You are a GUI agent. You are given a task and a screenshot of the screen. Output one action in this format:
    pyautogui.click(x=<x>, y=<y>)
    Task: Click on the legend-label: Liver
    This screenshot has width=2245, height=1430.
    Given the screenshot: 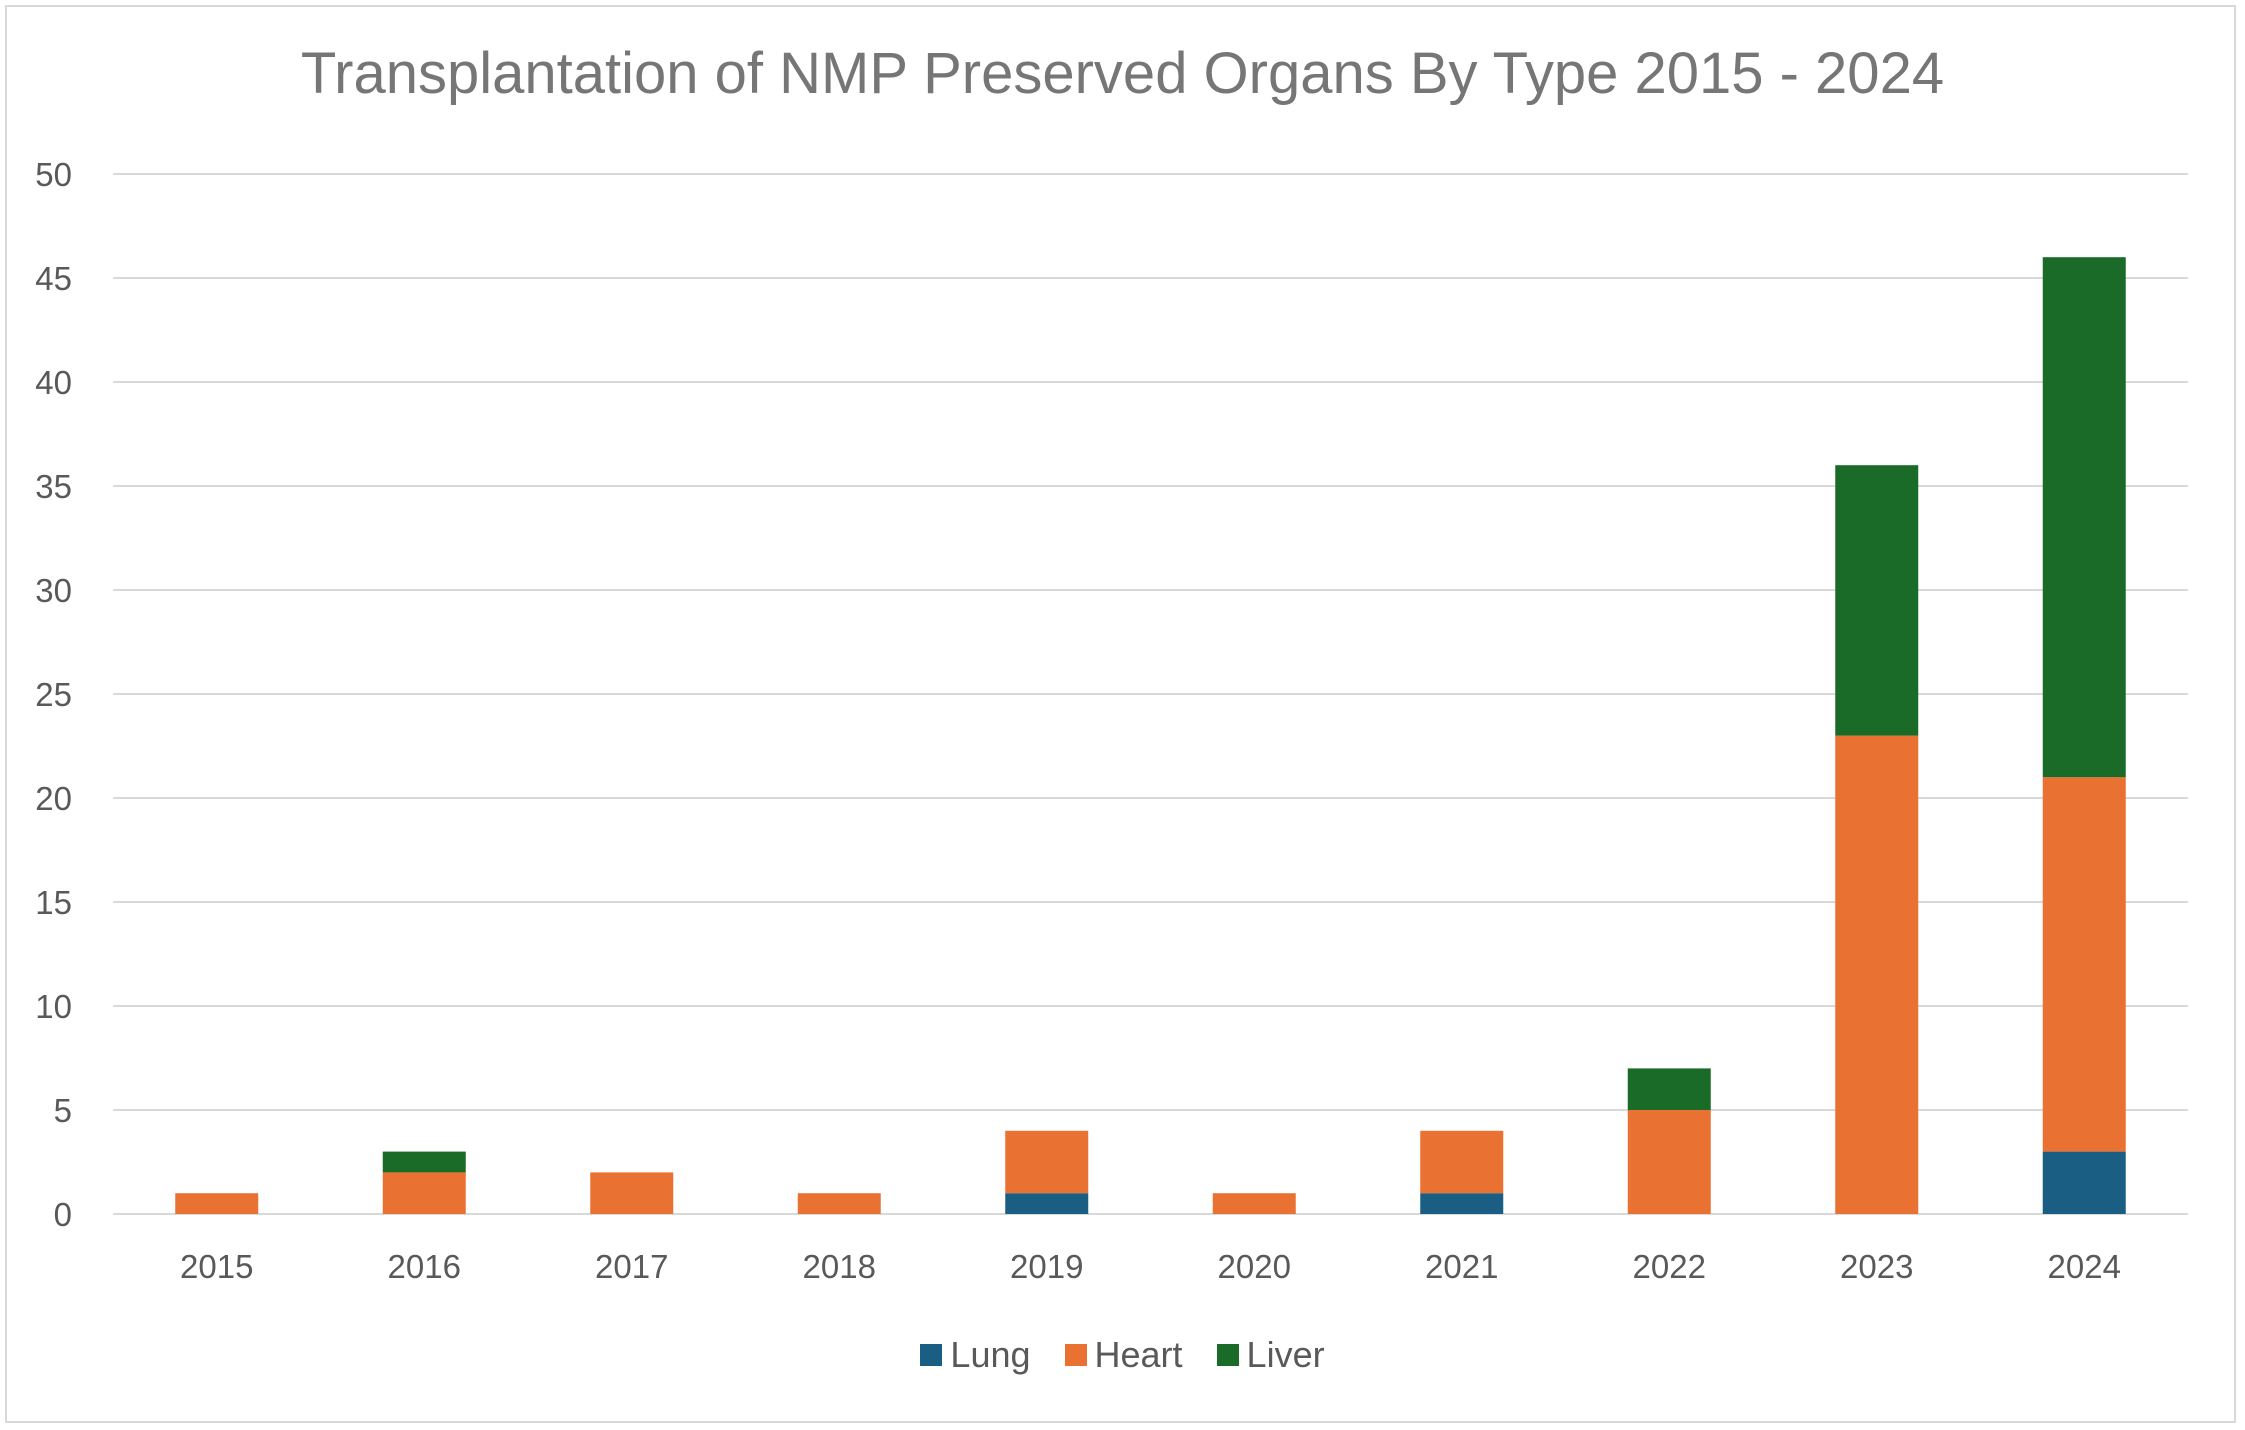 What is the action you would take?
    pyautogui.click(x=1285, y=1354)
    